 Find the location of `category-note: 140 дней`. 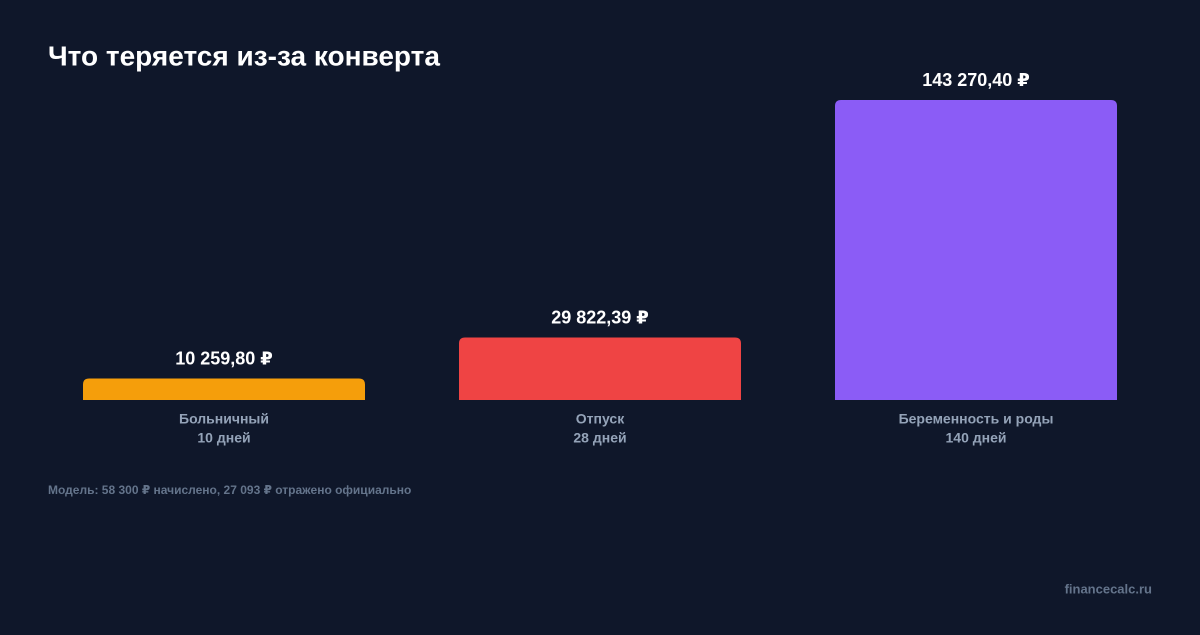

category-note: 140 дней is located at coordinates (976, 438).